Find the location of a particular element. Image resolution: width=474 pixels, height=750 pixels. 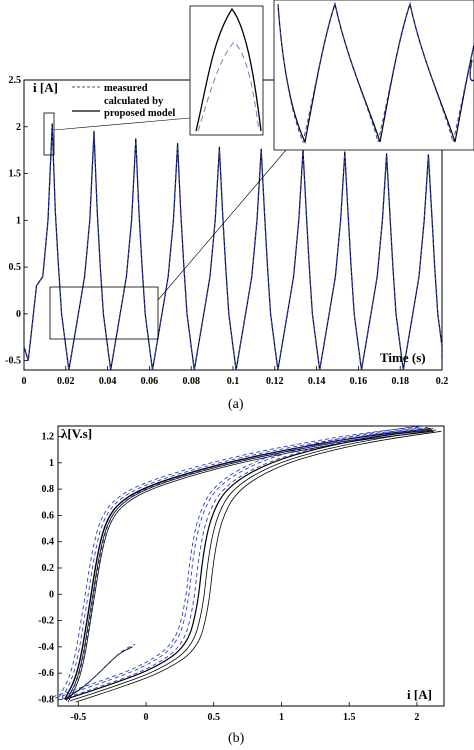

chart-b-xtick-label: 1.5 is located at coordinates (349, 717).